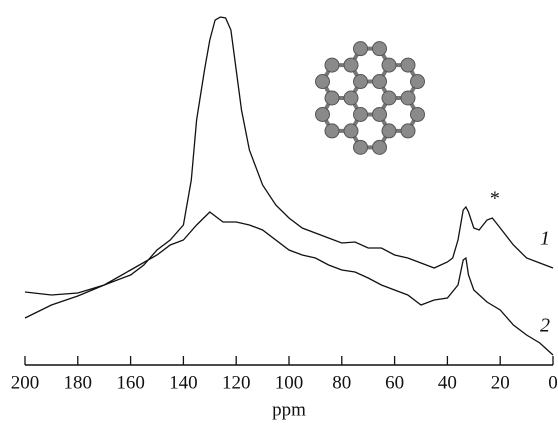  What do you see at coordinates (545, 239) in the screenshot?
I see `series-label: 1` at bounding box center [545, 239].